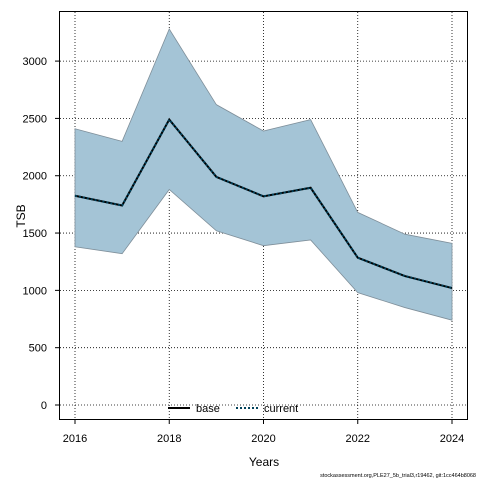 This screenshot has width=480, height=480. I want to click on y-tick-label: 1000, so click(35, 291).